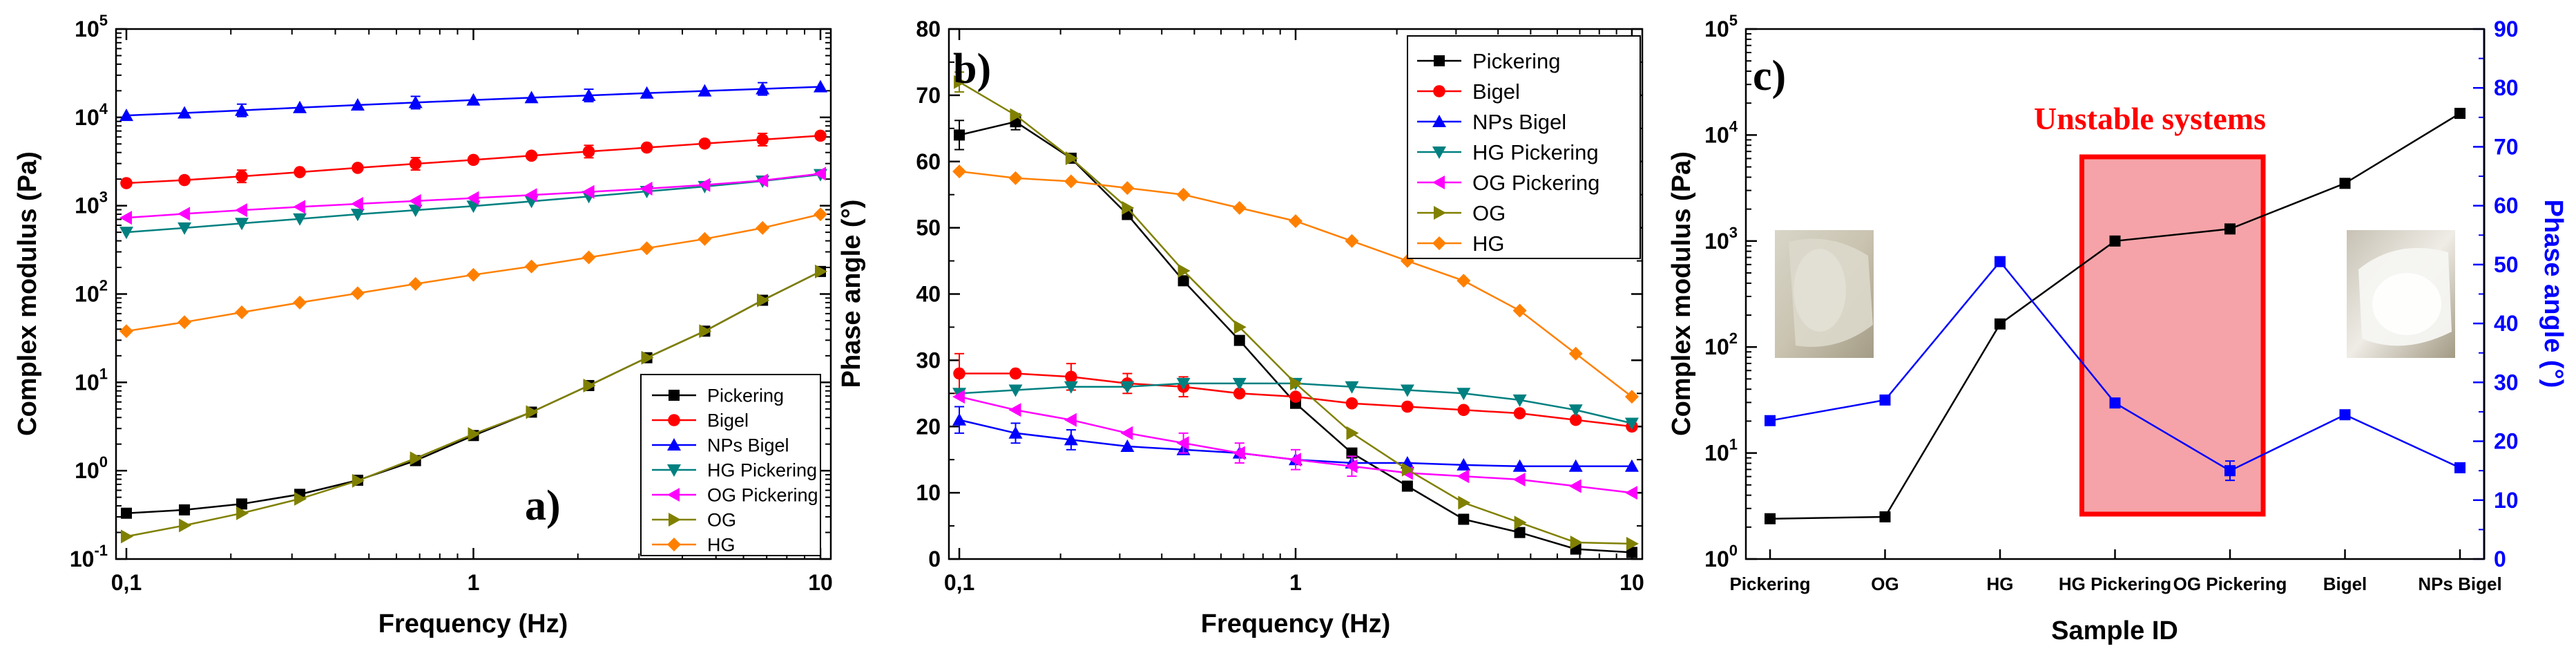 The width and height of the screenshot is (2576, 653). What do you see at coordinates (1769, 584) in the screenshot?
I see `category-label-pickering: Pickering` at bounding box center [1769, 584].